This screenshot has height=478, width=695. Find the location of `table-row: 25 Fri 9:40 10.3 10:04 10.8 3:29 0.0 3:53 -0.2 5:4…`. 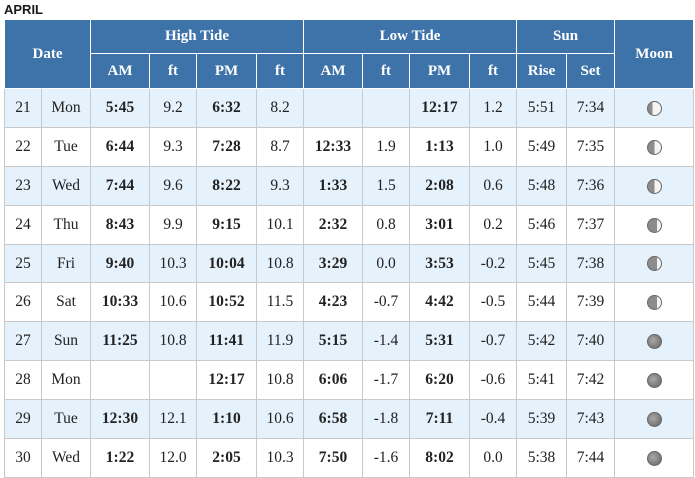

table-row: 25 Fri 9:40 10.3 10:04 10.8 3:29 0.0 3:53 -0.2 5:4… is located at coordinates (349, 263).